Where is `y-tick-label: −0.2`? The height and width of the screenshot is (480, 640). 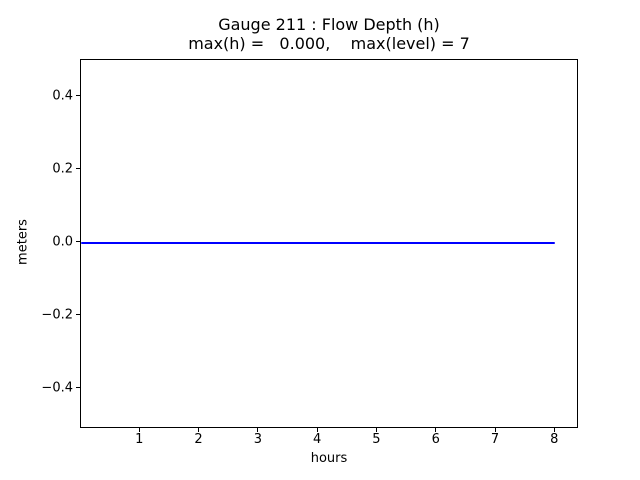 y-tick-label: −0.2 is located at coordinates (57, 315).